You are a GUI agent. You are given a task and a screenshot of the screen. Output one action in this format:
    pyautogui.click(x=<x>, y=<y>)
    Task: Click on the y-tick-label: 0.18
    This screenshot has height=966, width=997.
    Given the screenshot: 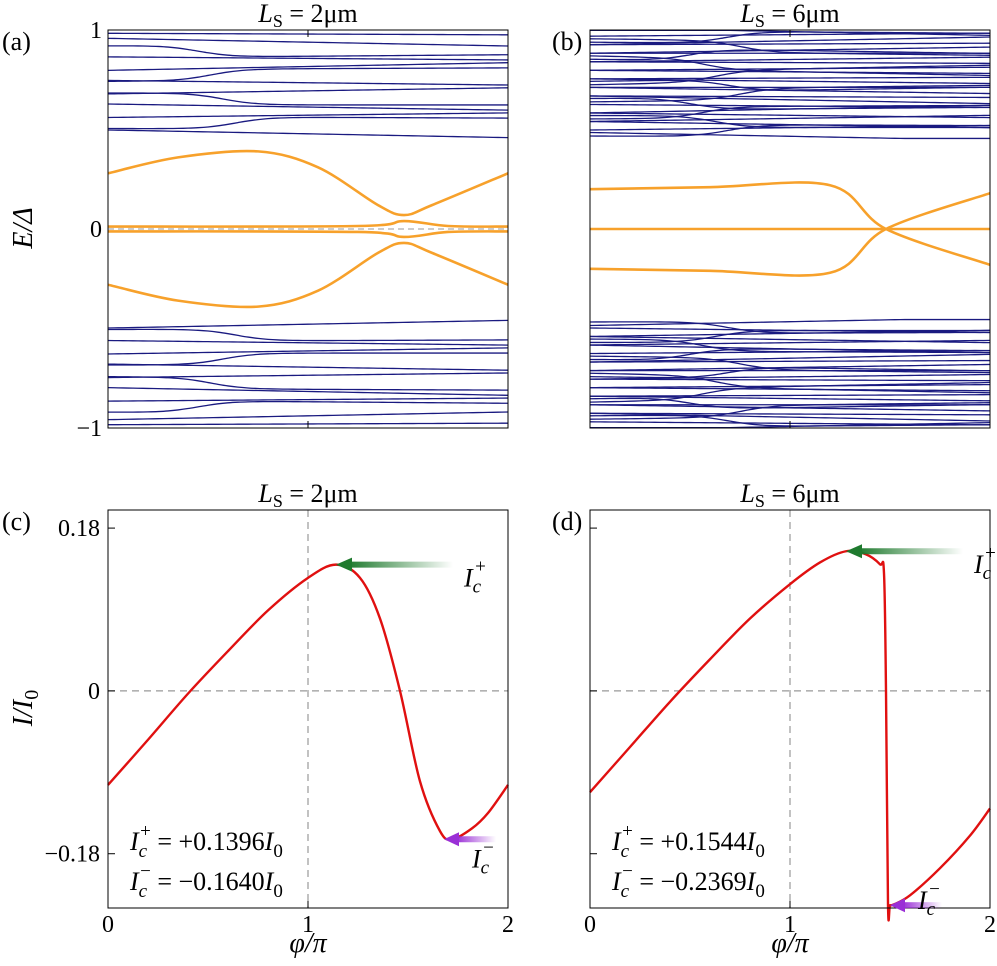 What is the action you would take?
    pyautogui.click(x=79, y=529)
    